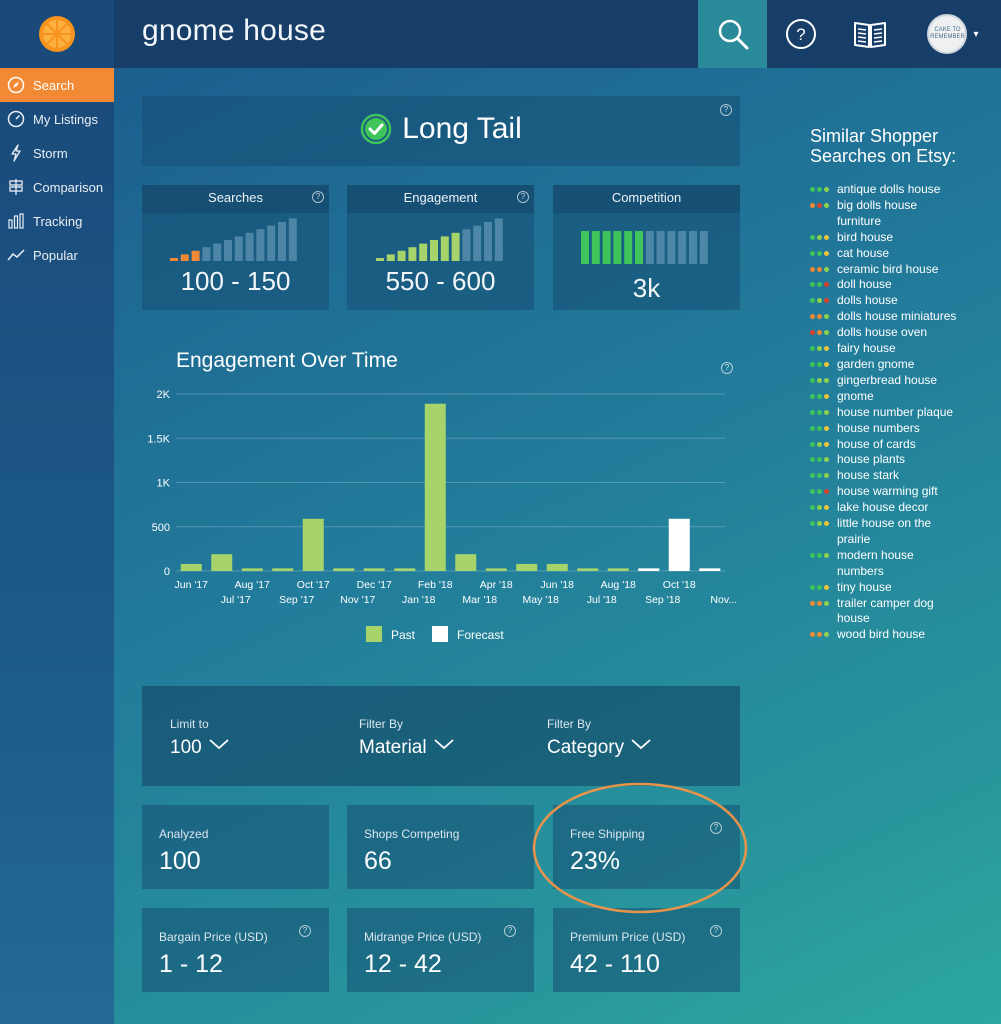 This screenshot has width=1001, height=1024. What do you see at coordinates (885, 429) in the screenshot?
I see `similar-search-term: house numbers` at bounding box center [885, 429].